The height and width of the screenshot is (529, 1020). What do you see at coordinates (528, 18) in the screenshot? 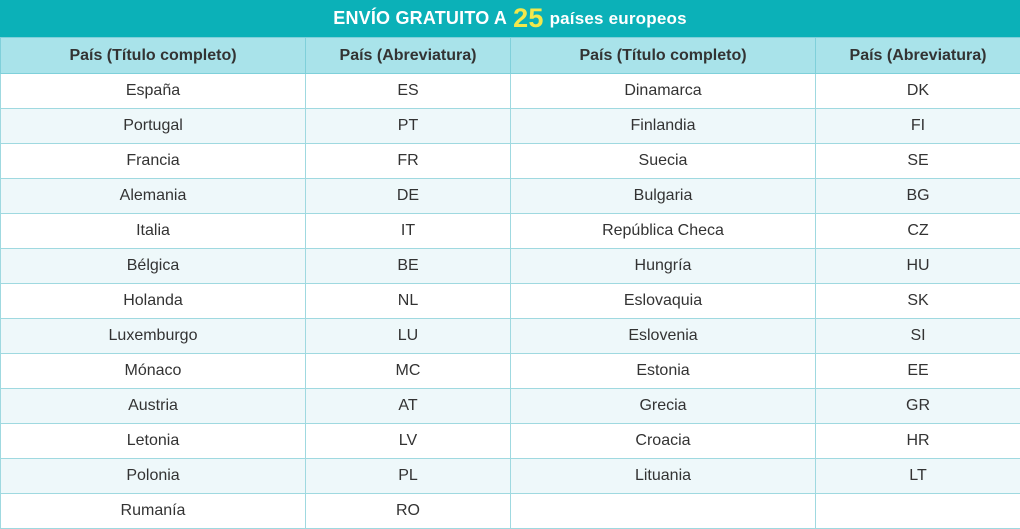
I see `title-number: 25` at bounding box center [528, 18].